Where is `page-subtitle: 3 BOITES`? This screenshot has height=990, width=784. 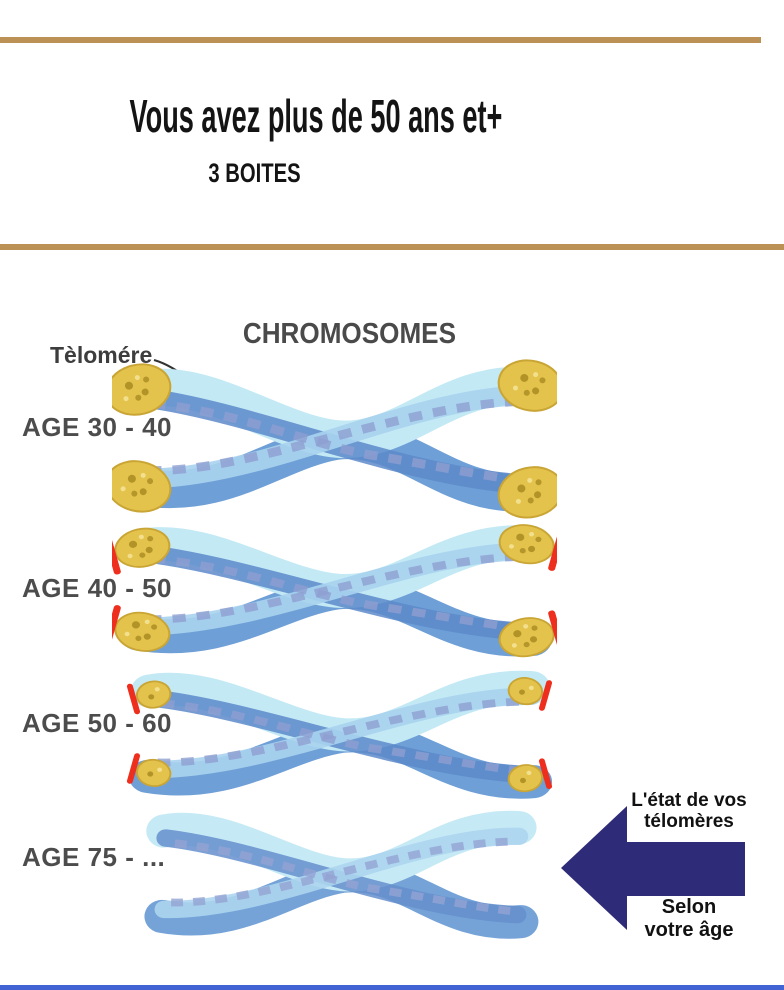
page-subtitle: 3 BOITES is located at coordinates (255, 173).